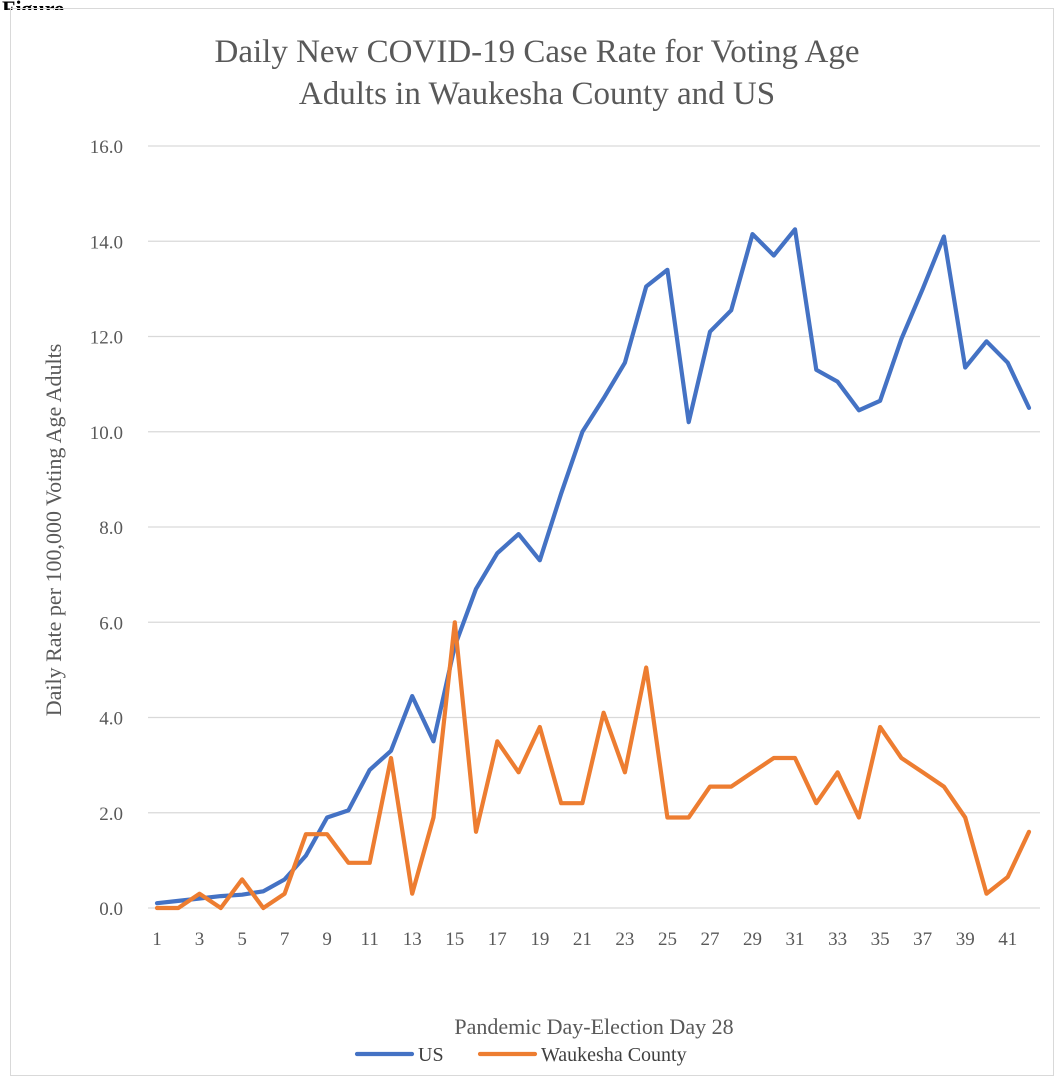  I want to click on x-axis-label: Pandemic Day-Election Day 28, so click(593, 1026).